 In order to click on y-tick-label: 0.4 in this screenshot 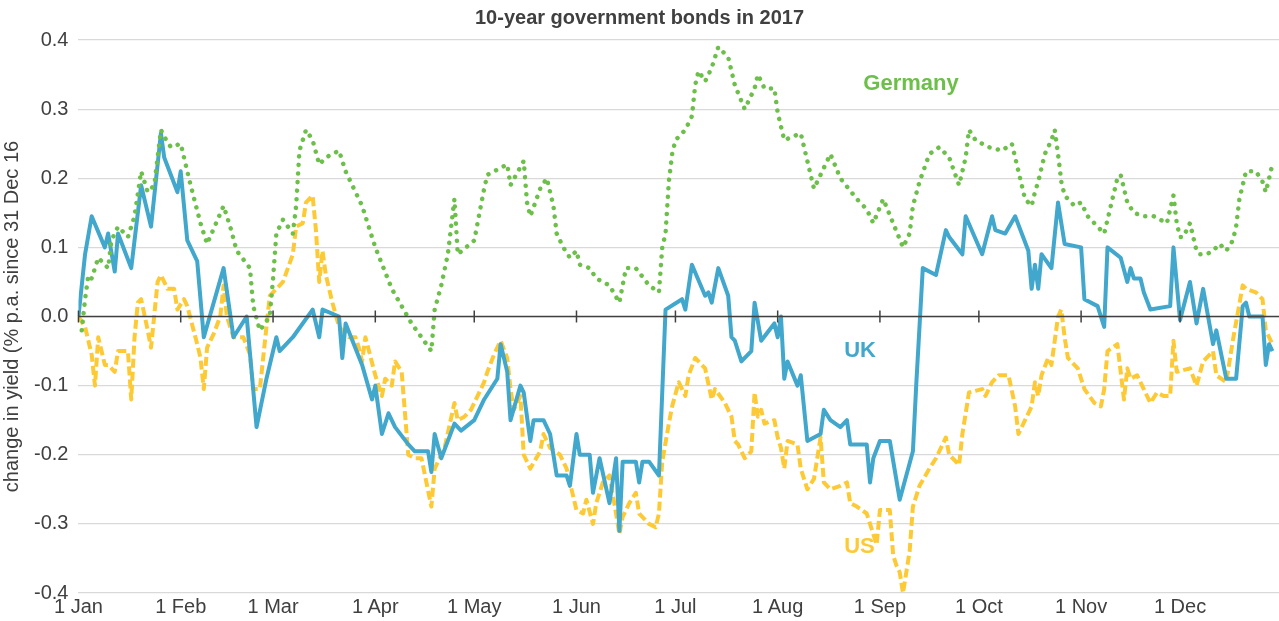, I will do `click(54, 38)`.